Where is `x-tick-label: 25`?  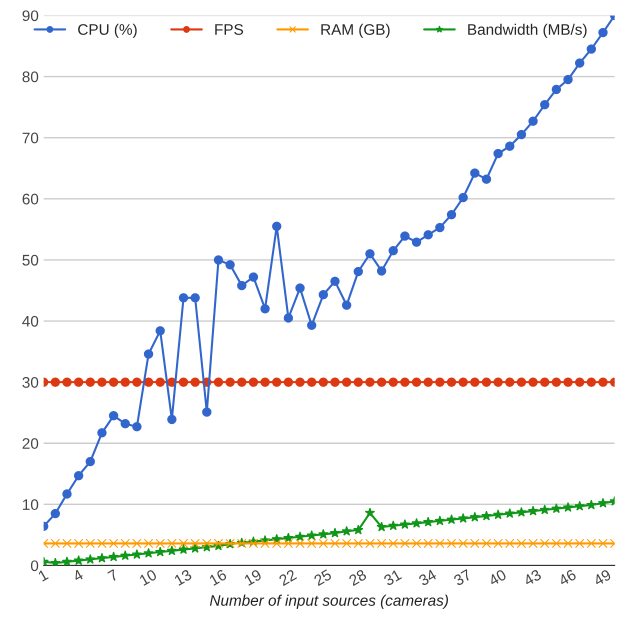
x-tick-label: 25 is located at coordinates (322, 577).